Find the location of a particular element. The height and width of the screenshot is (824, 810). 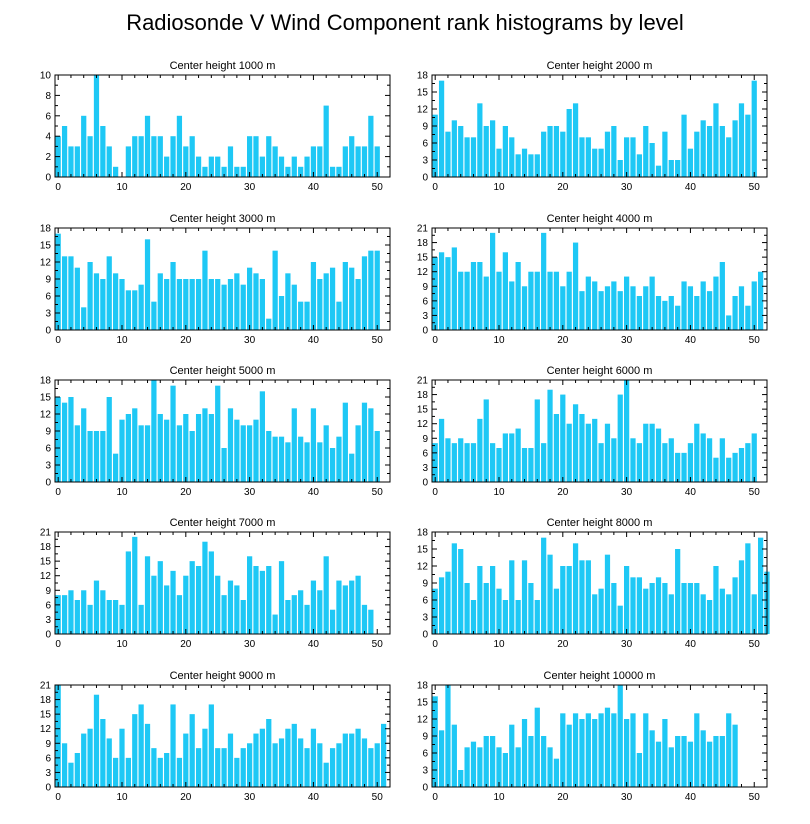

panel-title: Center height 2000 m is located at coordinates (600, 66).